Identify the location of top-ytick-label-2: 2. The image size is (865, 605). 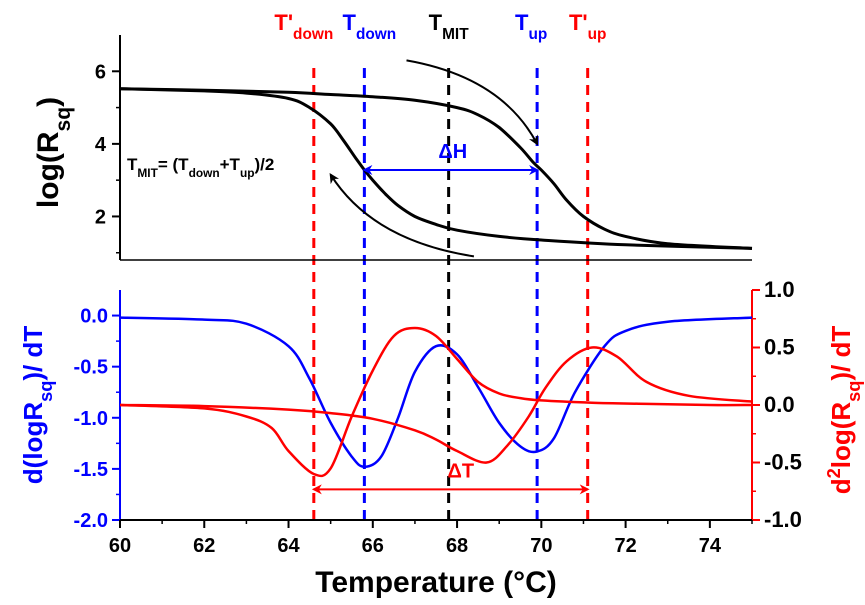
(100, 217).